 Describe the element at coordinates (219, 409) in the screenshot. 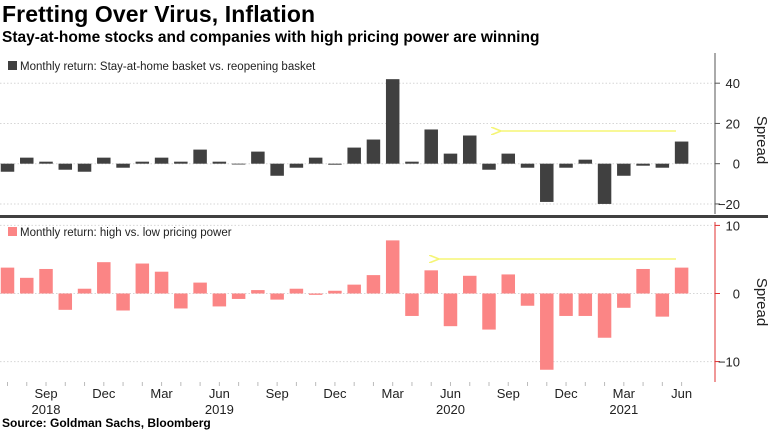

I see `x-year-label: 2019` at that location.